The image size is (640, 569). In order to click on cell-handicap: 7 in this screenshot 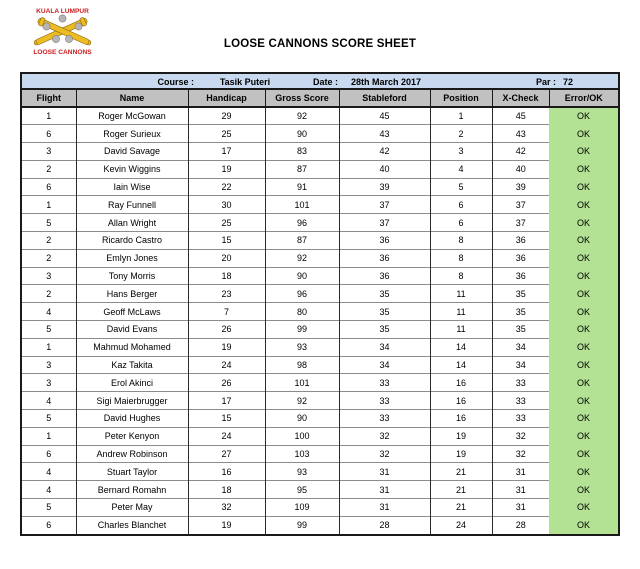, I will do `click(226, 311)`.